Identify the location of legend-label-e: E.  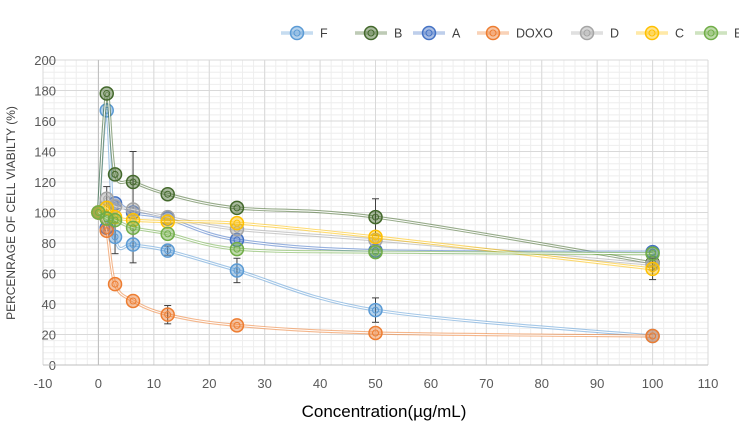
(736, 34).